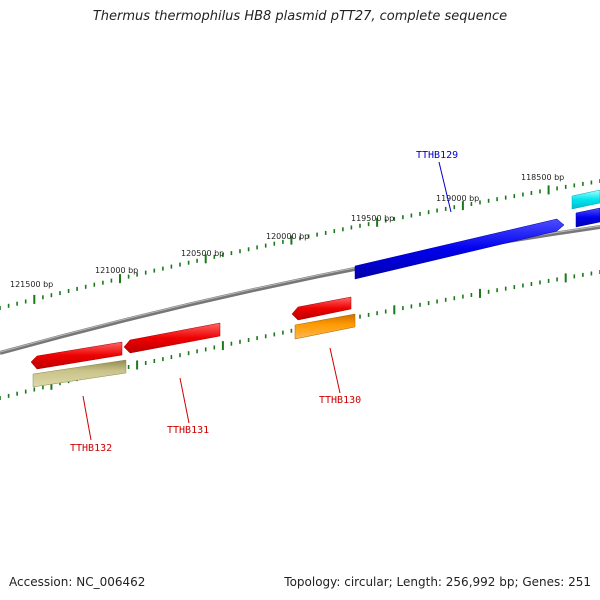  What do you see at coordinates (325, 326) in the screenshot?
I see `feature-bar-orange` at bounding box center [325, 326].